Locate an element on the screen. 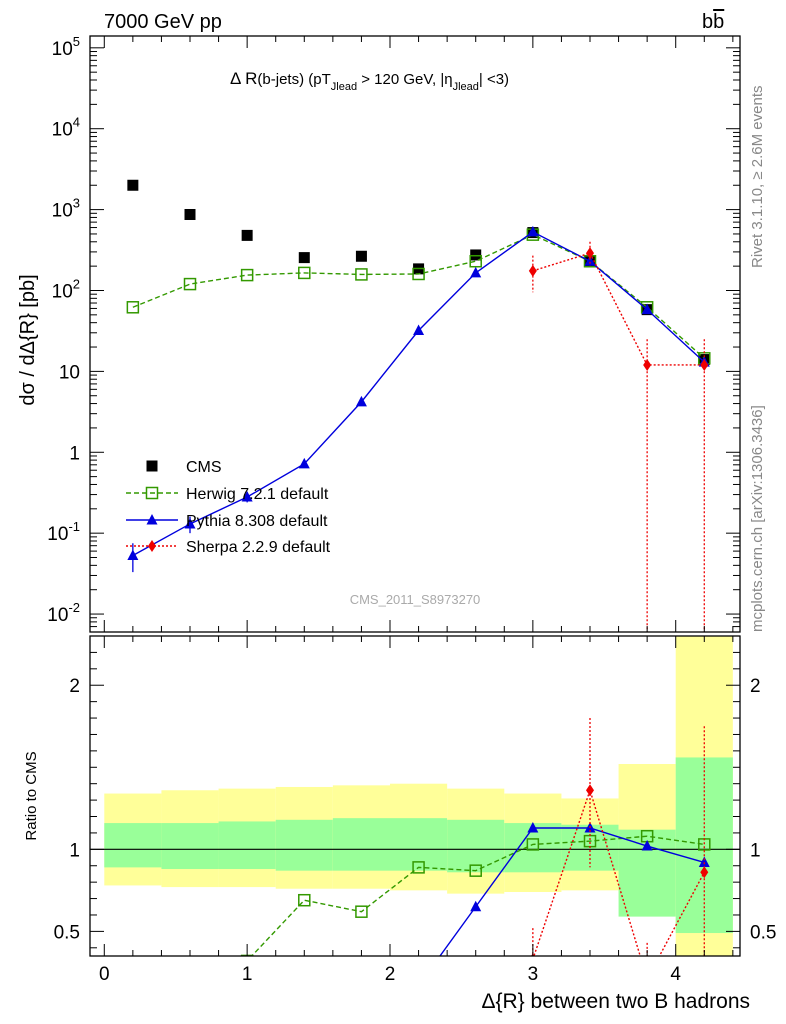 Image resolution: width=786 pixels, height=1024 pixels. main-ylabel: dσ / dΔ{R} [pb] is located at coordinates (28, 339).